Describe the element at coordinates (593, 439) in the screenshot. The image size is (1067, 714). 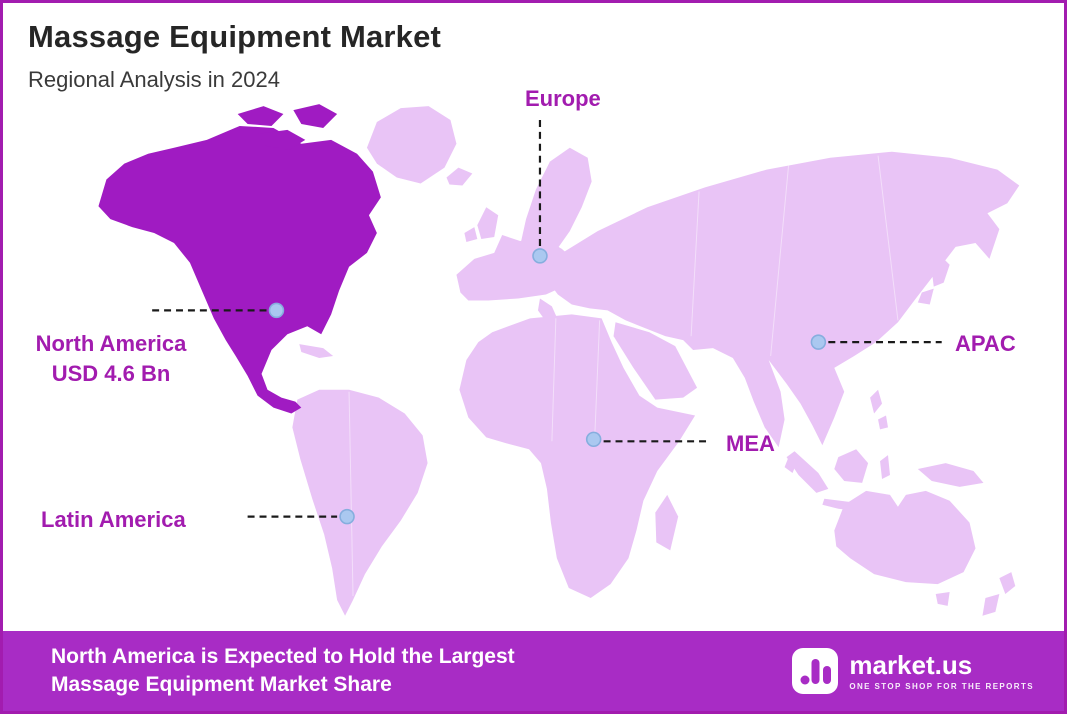
I see `marker-mea` at that location.